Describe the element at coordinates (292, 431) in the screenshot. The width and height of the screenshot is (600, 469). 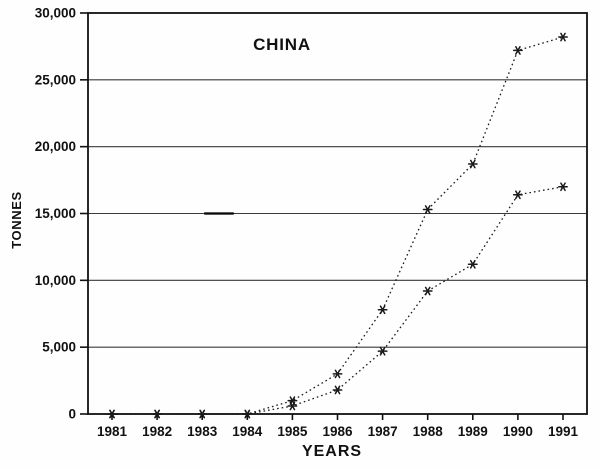
I see `x-tick-label: 1985` at that location.